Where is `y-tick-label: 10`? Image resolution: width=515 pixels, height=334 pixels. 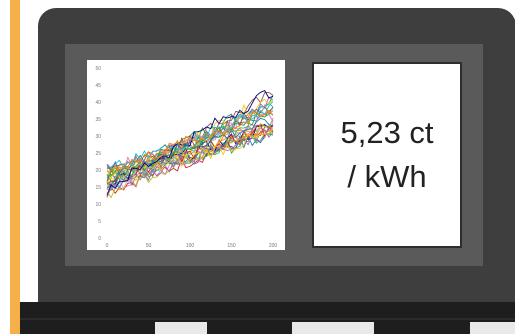 y-tick-label: 10 is located at coordinates (98, 205).